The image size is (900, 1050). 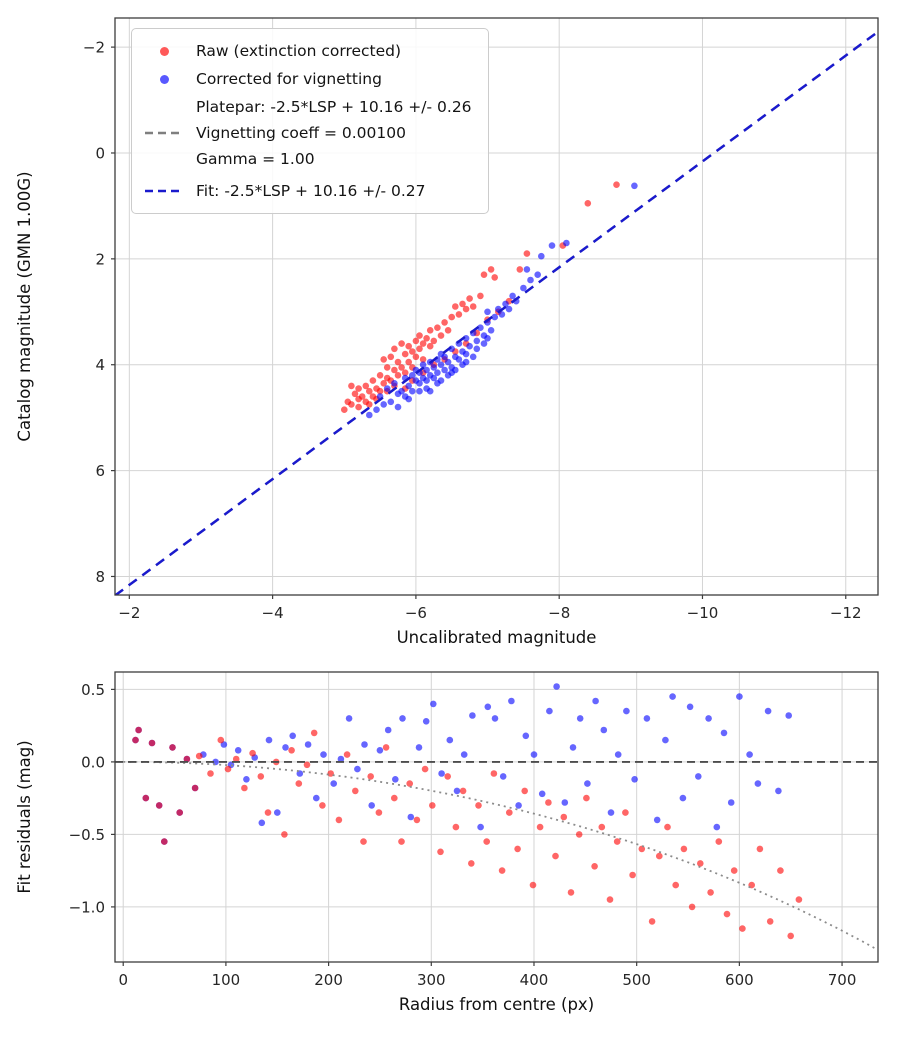 What do you see at coordinates (299, 51) in the screenshot?
I see `legend-label-raw: Raw (extinction corrected)` at bounding box center [299, 51].